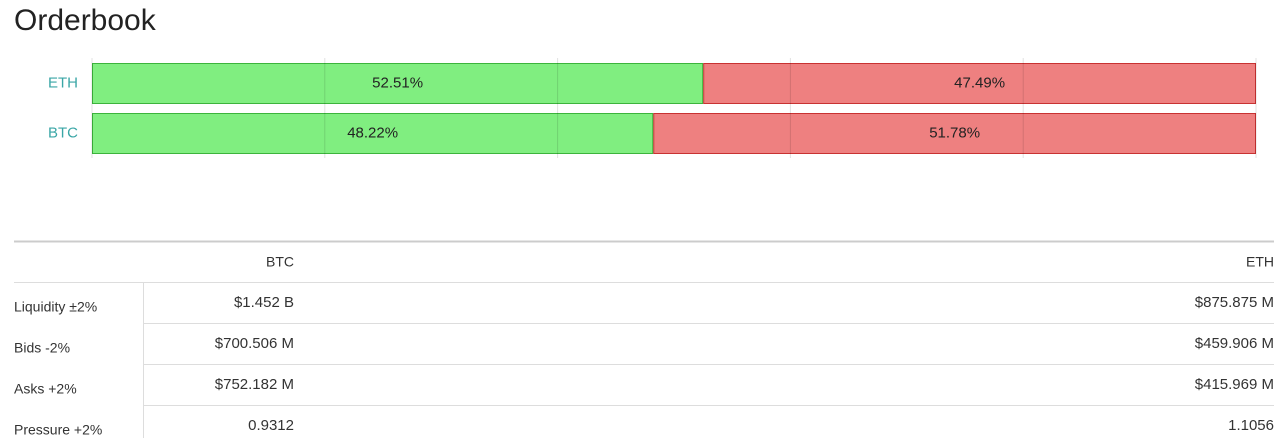 The image size is (1280, 438). What do you see at coordinates (63, 82) in the screenshot?
I see `y-tick-label: ETH` at bounding box center [63, 82].